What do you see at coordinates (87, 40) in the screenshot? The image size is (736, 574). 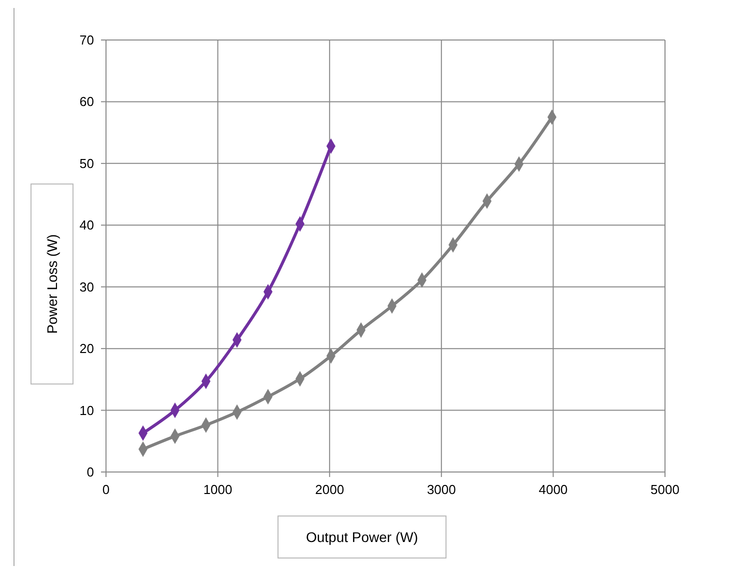 I see `y-tick-label: 70` at bounding box center [87, 40].